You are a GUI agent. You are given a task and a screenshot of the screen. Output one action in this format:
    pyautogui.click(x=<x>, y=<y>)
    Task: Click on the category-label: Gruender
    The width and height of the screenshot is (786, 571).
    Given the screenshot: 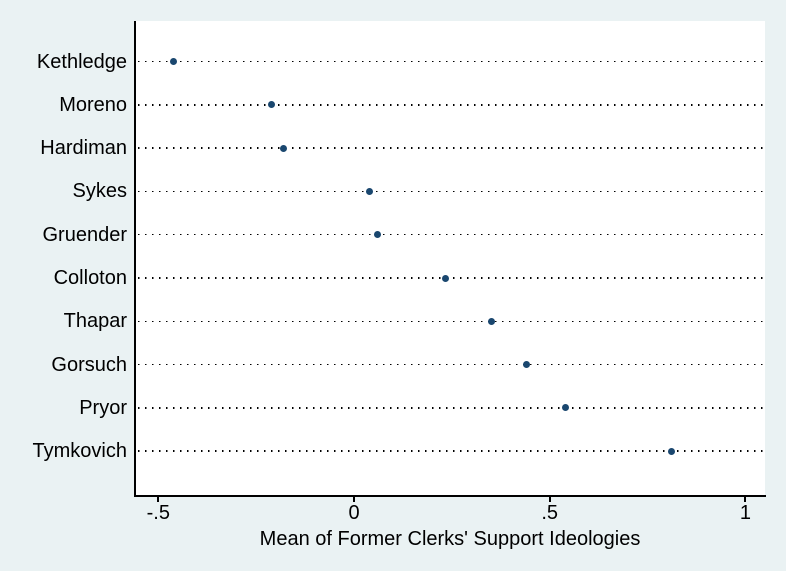 What is the action you would take?
    pyautogui.click(x=85, y=234)
    